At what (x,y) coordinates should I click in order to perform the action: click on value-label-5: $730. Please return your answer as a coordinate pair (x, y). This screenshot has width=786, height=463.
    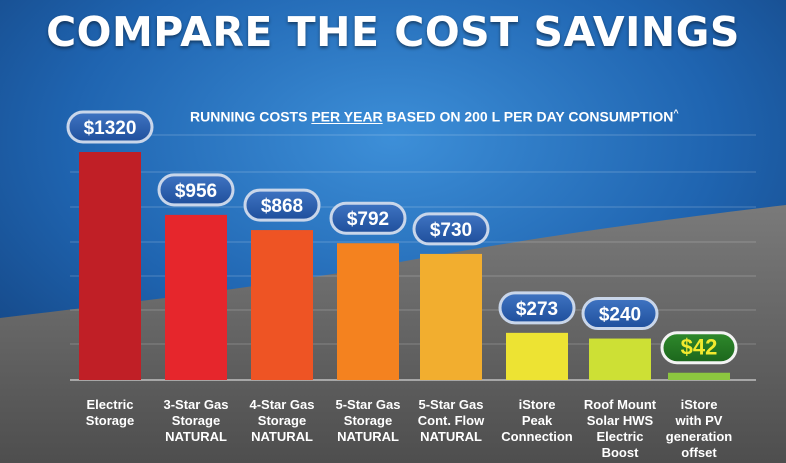
    Looking at the image, I should click on (451, 229).